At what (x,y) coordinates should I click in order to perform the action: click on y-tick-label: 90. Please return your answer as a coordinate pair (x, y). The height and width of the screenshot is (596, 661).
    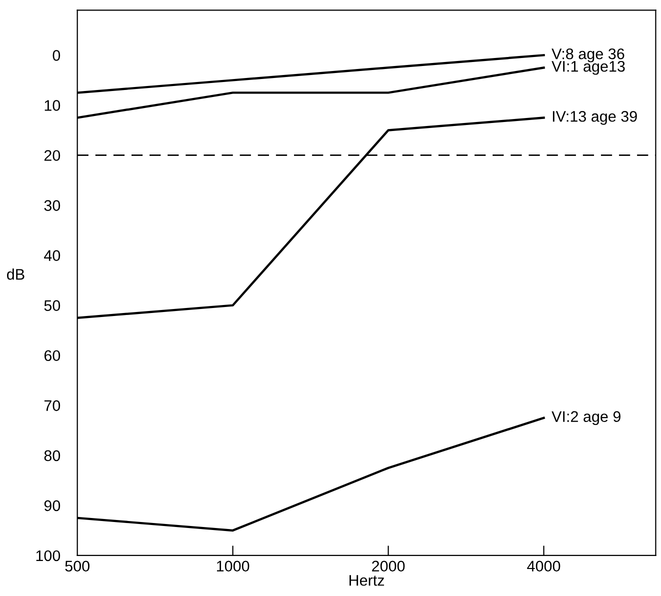
    Looking at the image, I should click on (52, 506).